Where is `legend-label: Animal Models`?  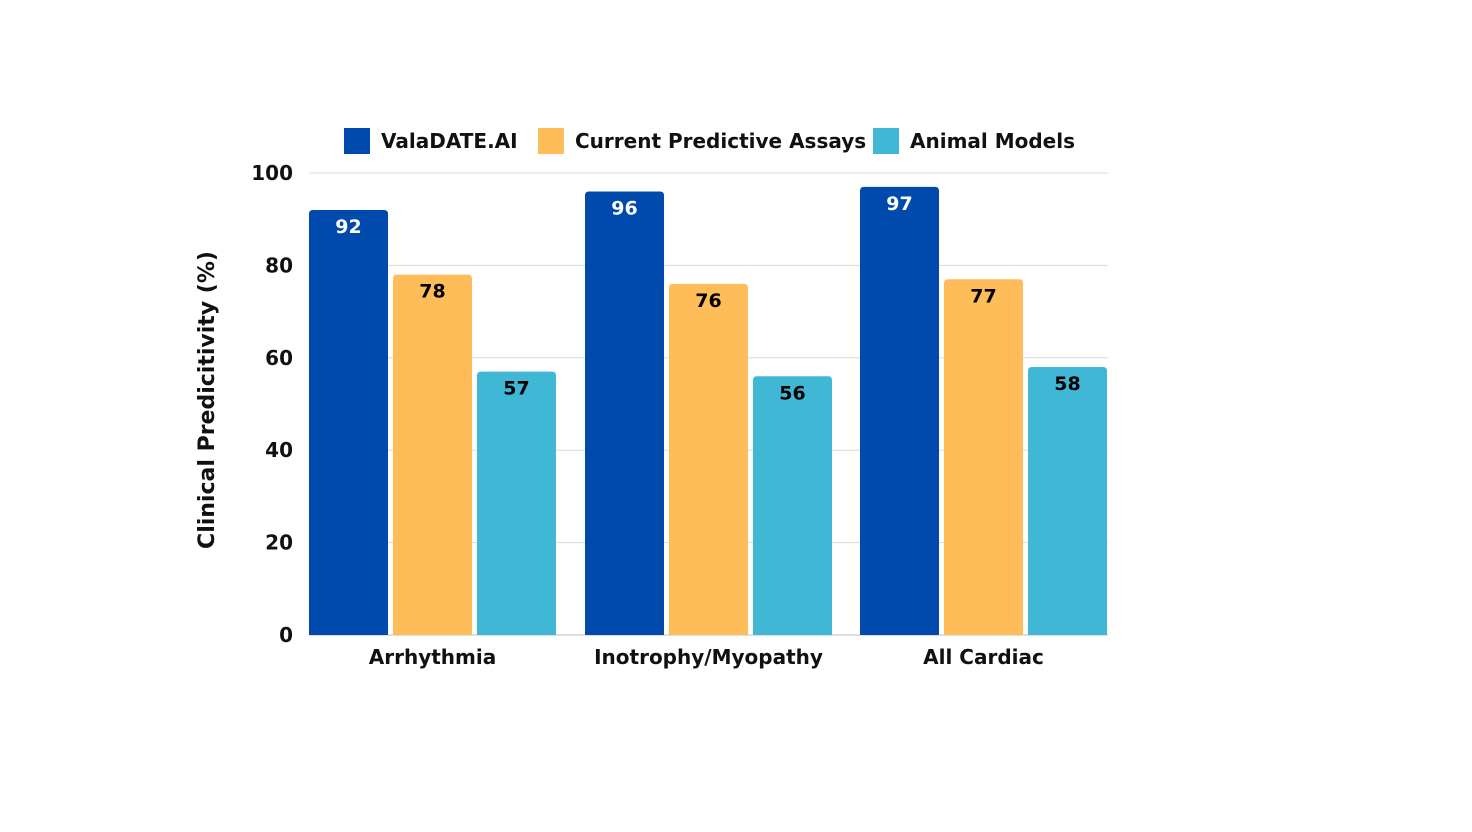
legend-label: Animal Models is located at coordinates (992, 141).